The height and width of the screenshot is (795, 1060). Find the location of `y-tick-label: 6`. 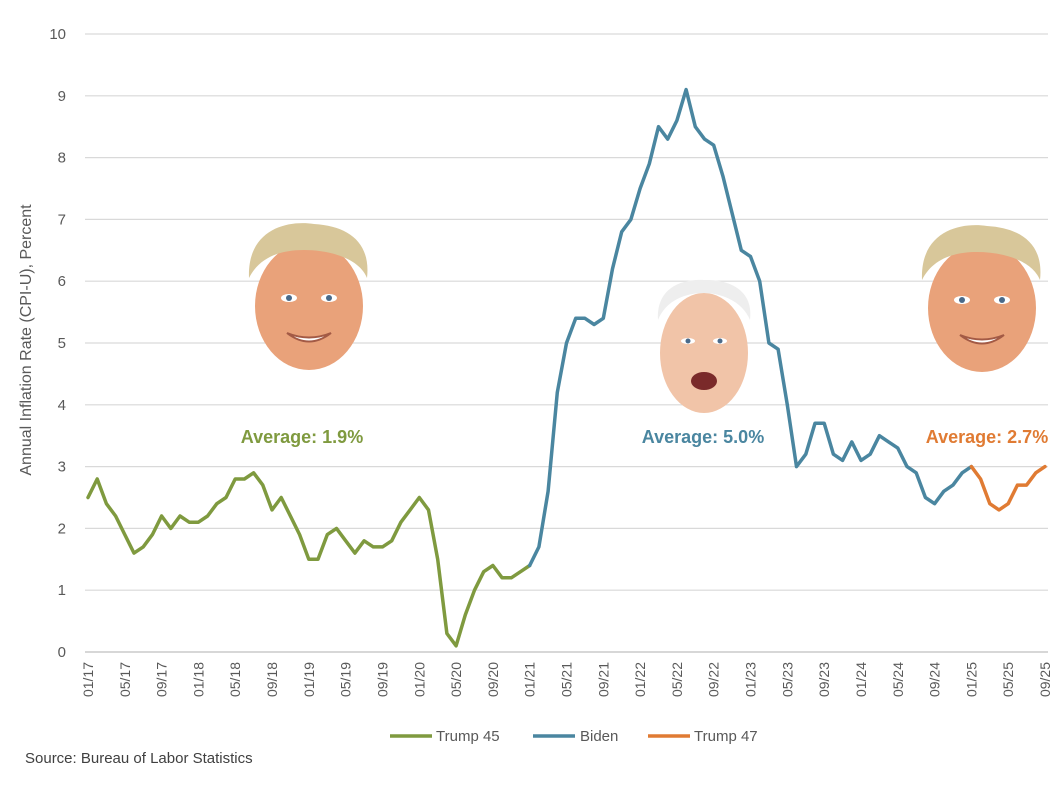

y-tick-label: 6 is located at coordinates (62, 281).